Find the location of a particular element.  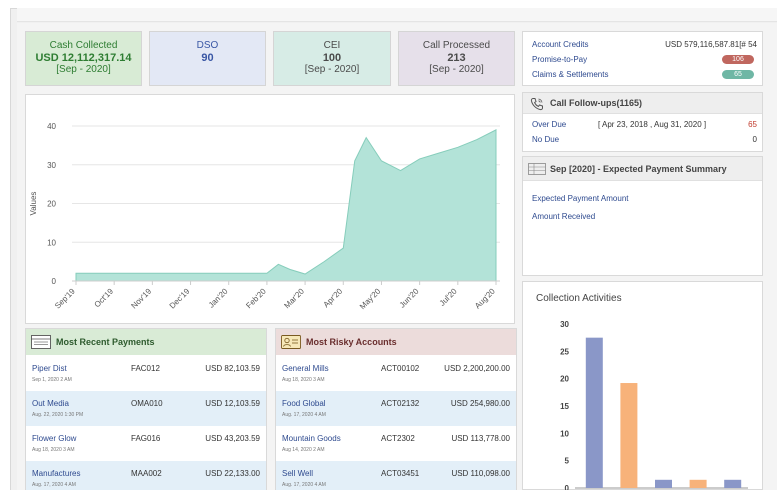

kpi-value: 213 is located at coordinates (456, 58).